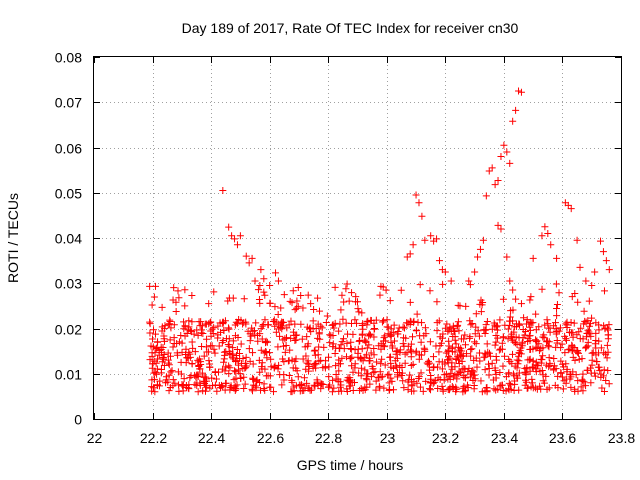 The image size is (640, 480). I want to click on x-tick-label: 23.4, so click(504, 438).